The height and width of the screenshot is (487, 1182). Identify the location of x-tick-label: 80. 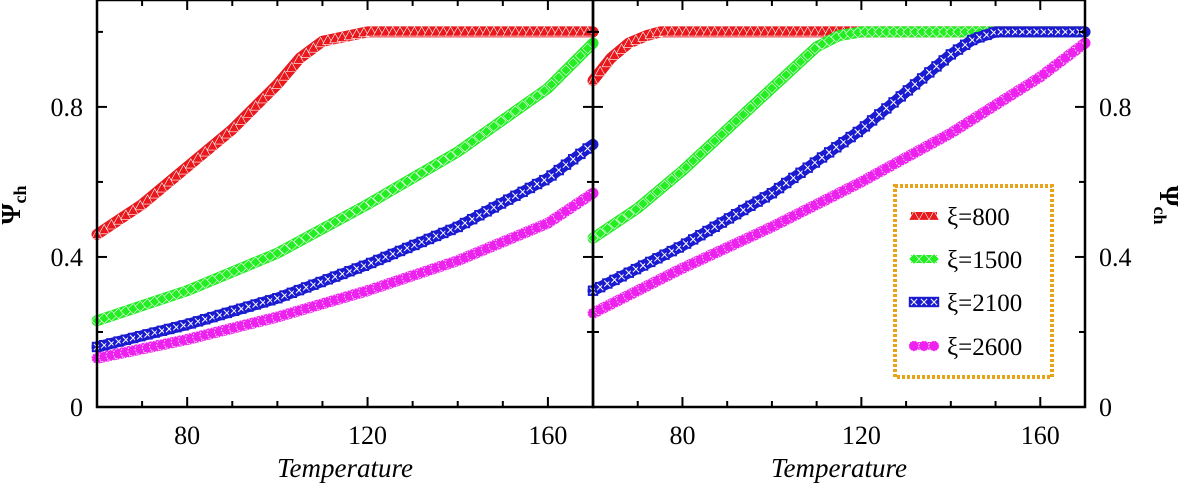
(187, 435).